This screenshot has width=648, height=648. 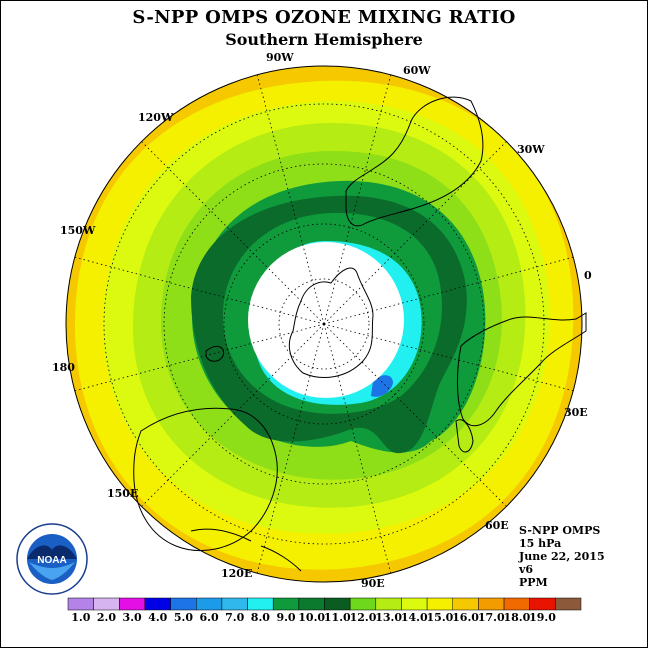 What do you see at coordinates (311, 617) in the screenshot?
I see `colorbar-tick-label: 10.0` at bounding box center [311, 617].